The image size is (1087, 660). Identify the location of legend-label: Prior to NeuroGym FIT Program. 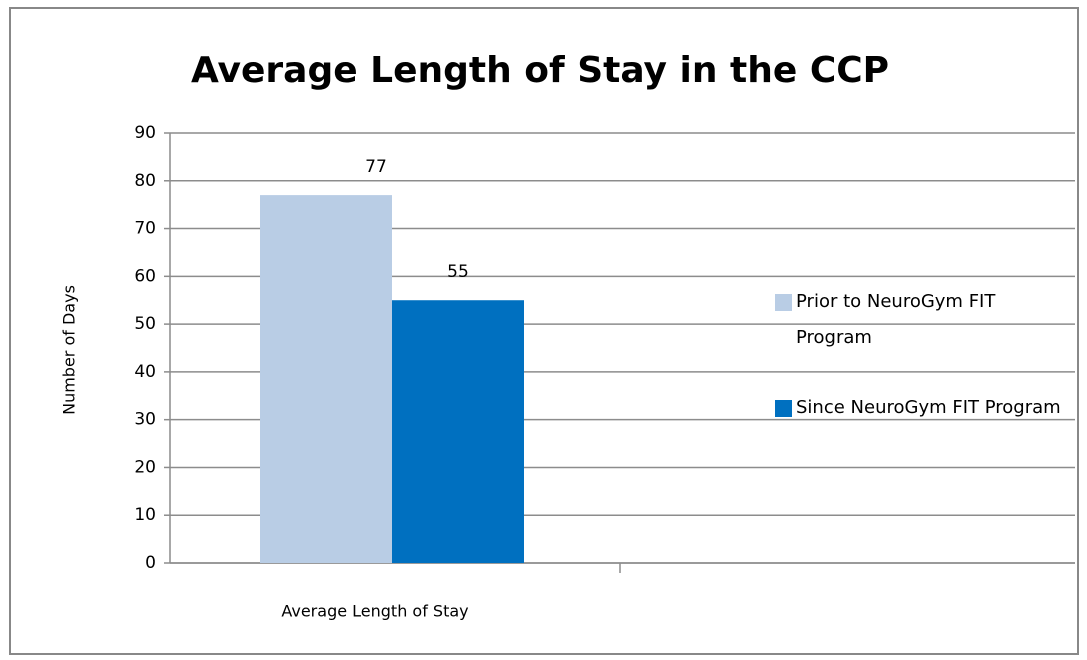
(896, 319).